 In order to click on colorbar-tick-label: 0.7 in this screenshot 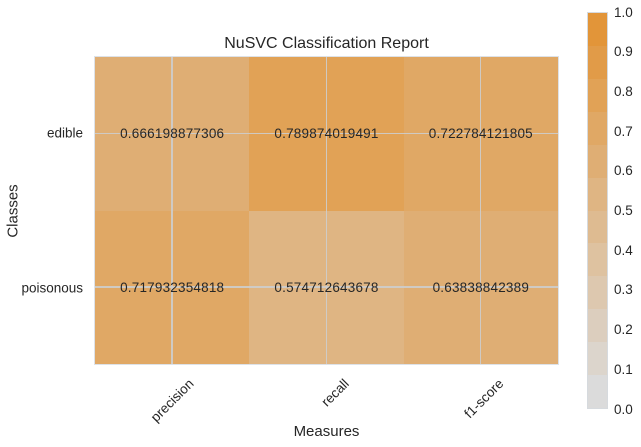, I will do `click(623, 131)`.